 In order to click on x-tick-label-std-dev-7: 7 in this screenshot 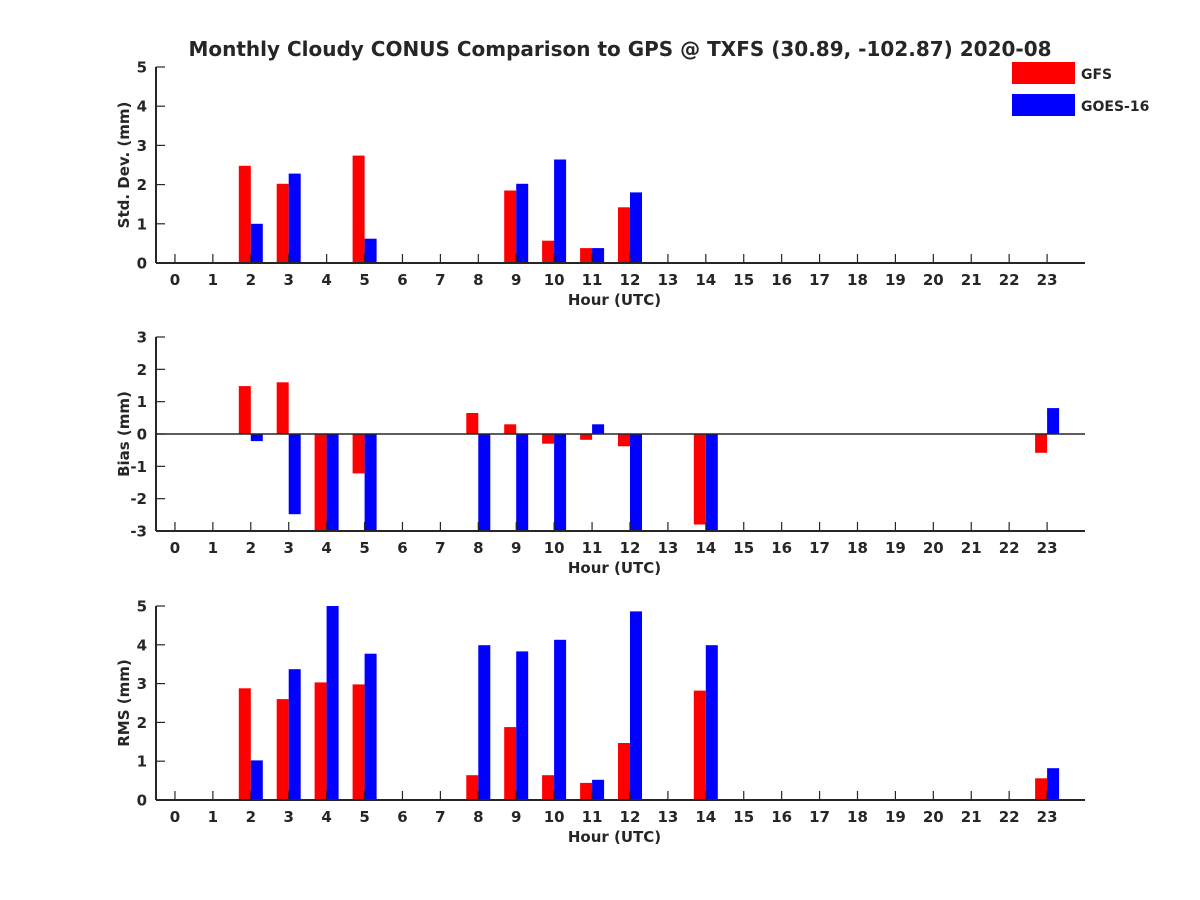, I will do `click(440, 280)`.